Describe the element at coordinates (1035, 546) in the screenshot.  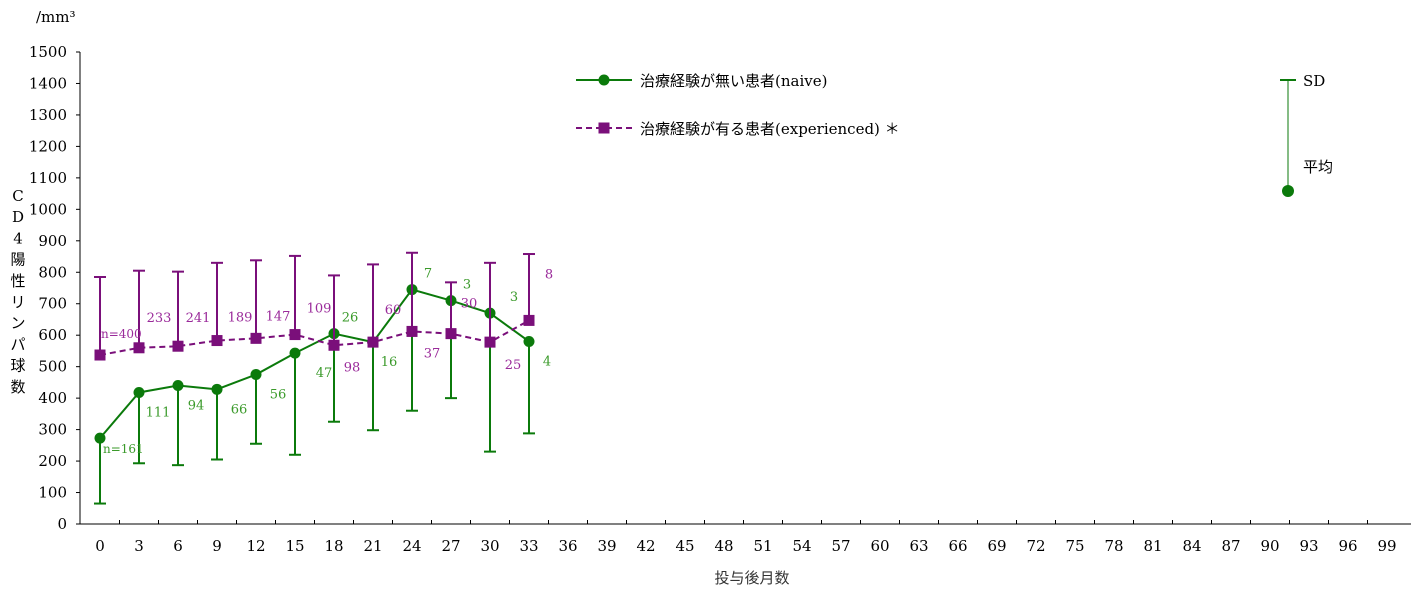
I see `x-tick-label: 72` at that location.